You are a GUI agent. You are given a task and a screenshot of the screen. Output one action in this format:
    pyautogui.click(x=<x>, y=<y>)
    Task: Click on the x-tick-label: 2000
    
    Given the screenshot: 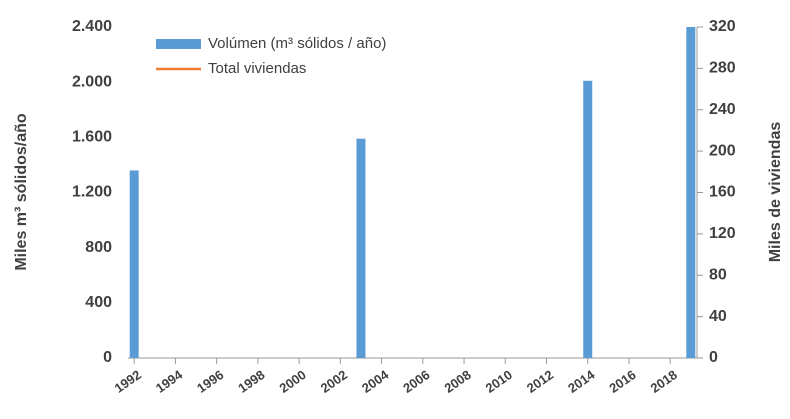 What is the action you would take?
    pyautogui.click(x=293, y=381)
    